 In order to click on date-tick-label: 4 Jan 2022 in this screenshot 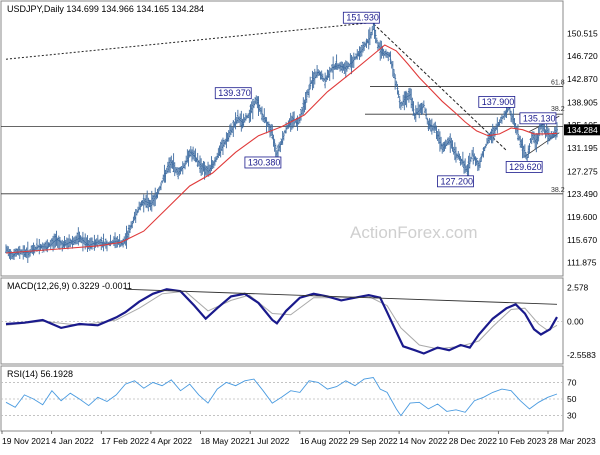, I will do `click(73, 441)`.